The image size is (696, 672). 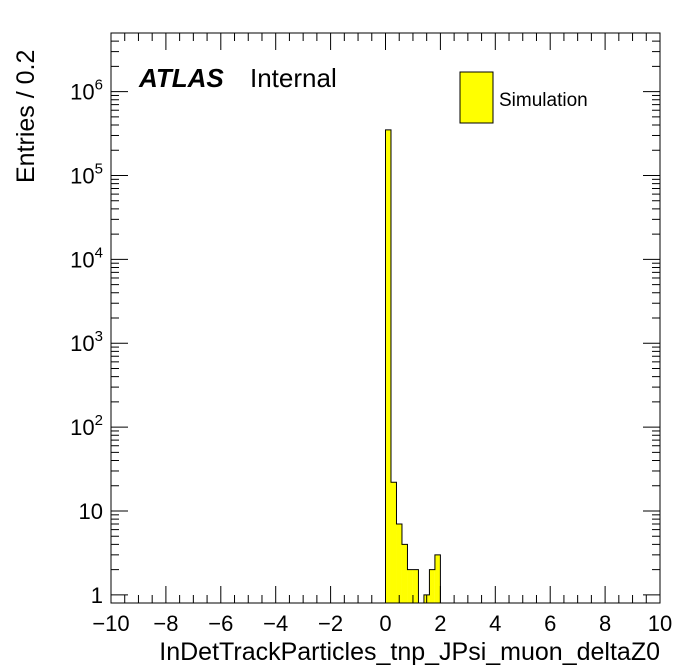 I want to click on y-tick-label: 10⁶, so click(x=86, y=91).